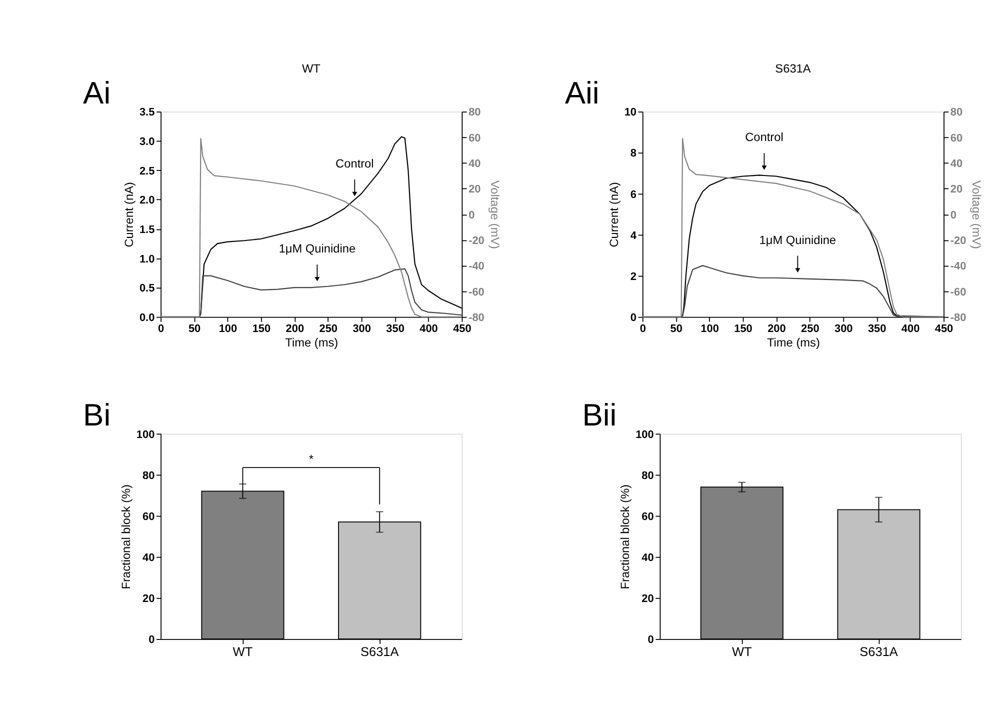 This screenshot has width=991, height=702. Describe the element at coordinates (147, 171) in the screenshot. I see `y-tick-label: 2.5` at that location.